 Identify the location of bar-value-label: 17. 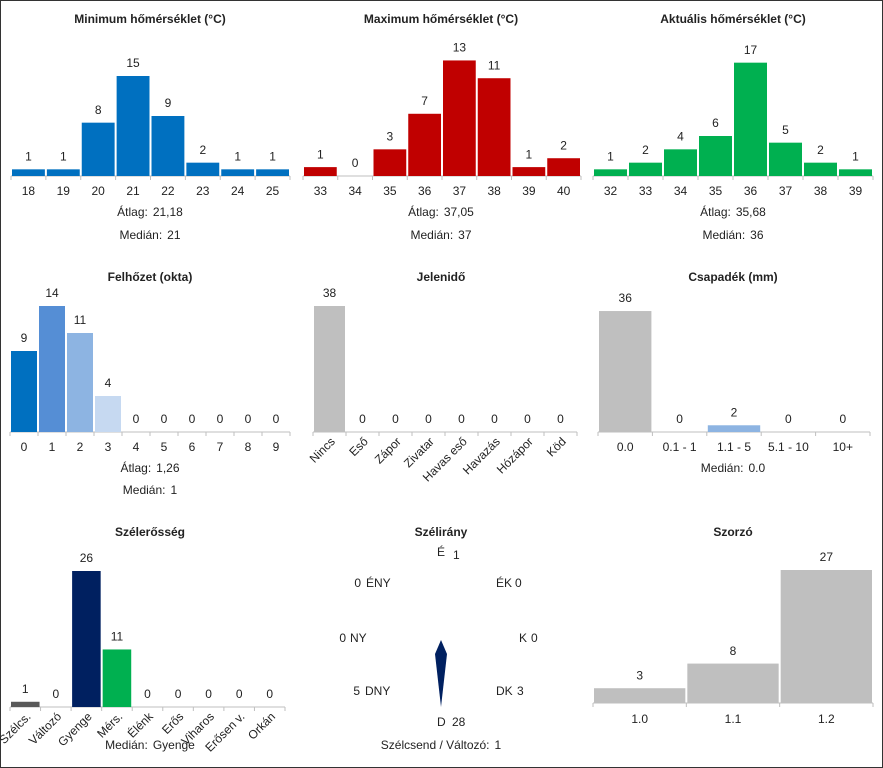
(751, 50).